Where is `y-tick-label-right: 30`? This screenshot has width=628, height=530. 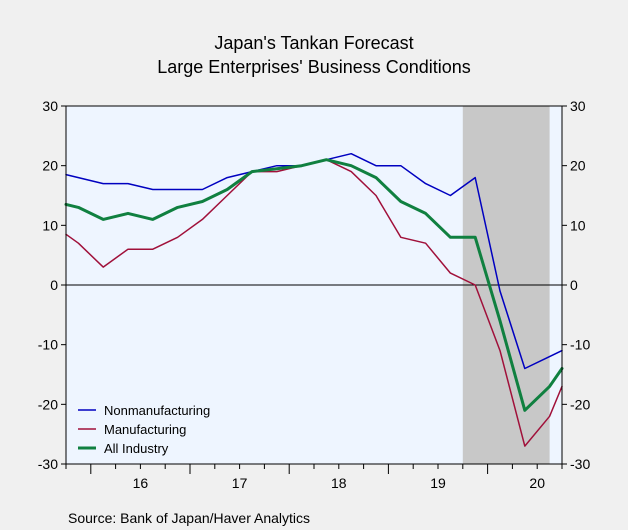
y-tick-label-right: 30 is located at coordinates (578, 106).